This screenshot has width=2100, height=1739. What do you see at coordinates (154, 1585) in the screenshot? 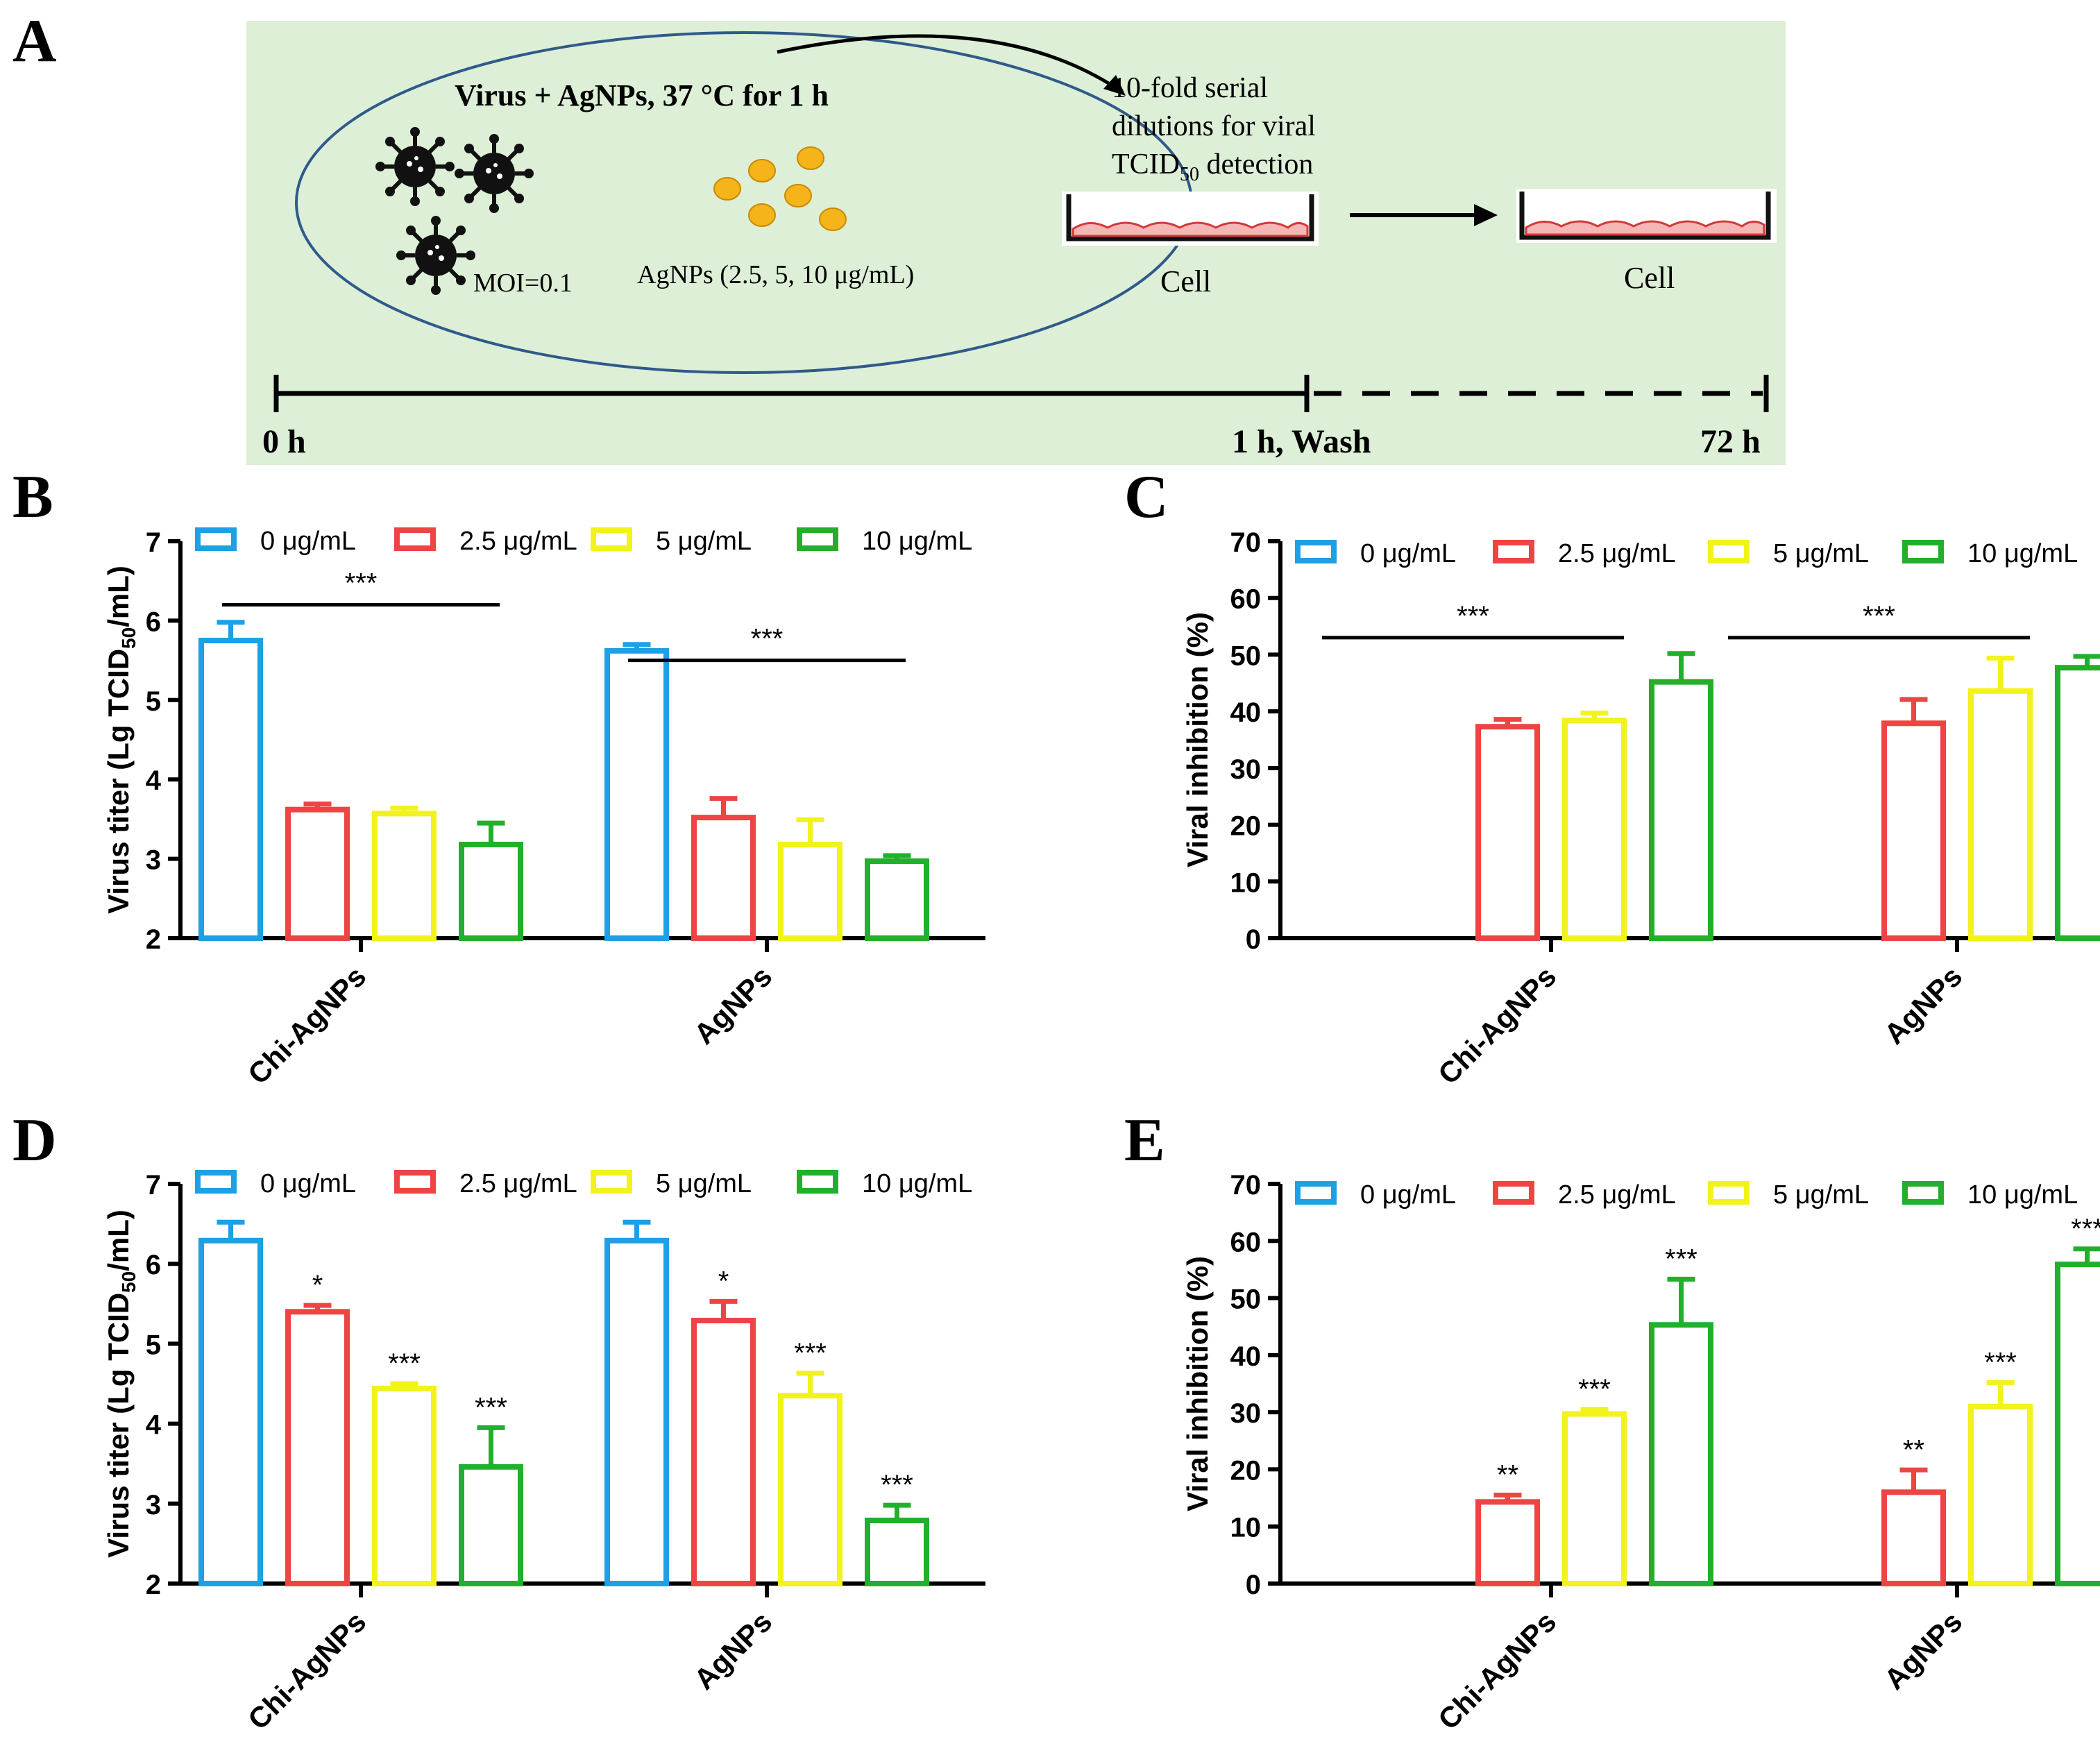
I see `y-tick-label: 2` at bounding box center [154, 1585].